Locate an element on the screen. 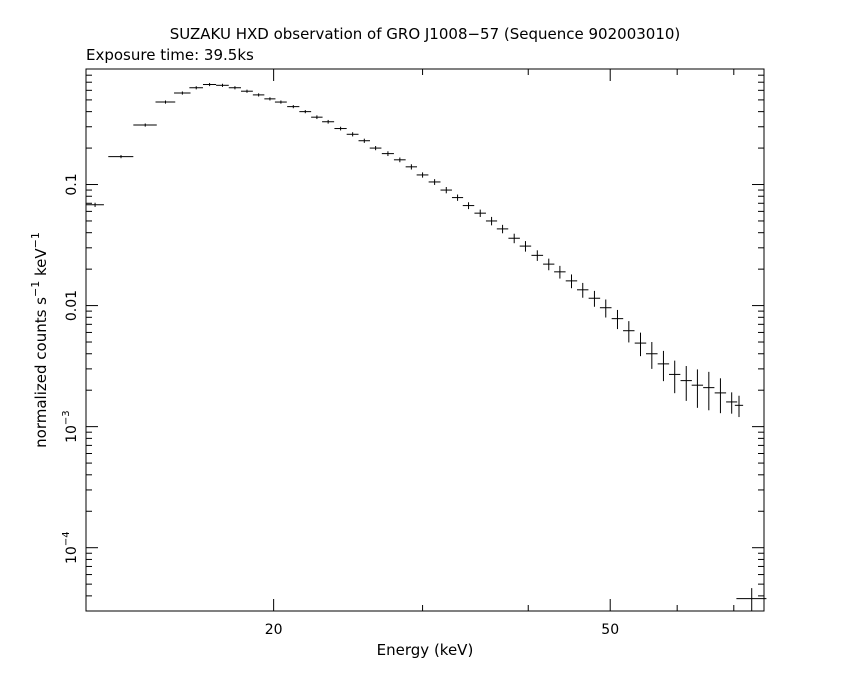 The width and height of the screenshot is (850, 680). y-axis-label-exp2: −1 is located at coordinates (35, 240).